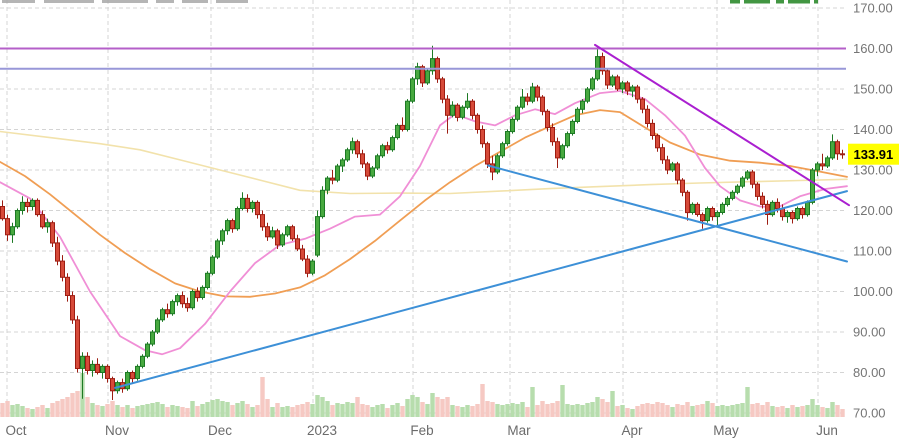  What do you see at coordinates (873, 129) in the screenshot?
I see `price-tick-140.00: 140.00` at bounding box center [873, 129].